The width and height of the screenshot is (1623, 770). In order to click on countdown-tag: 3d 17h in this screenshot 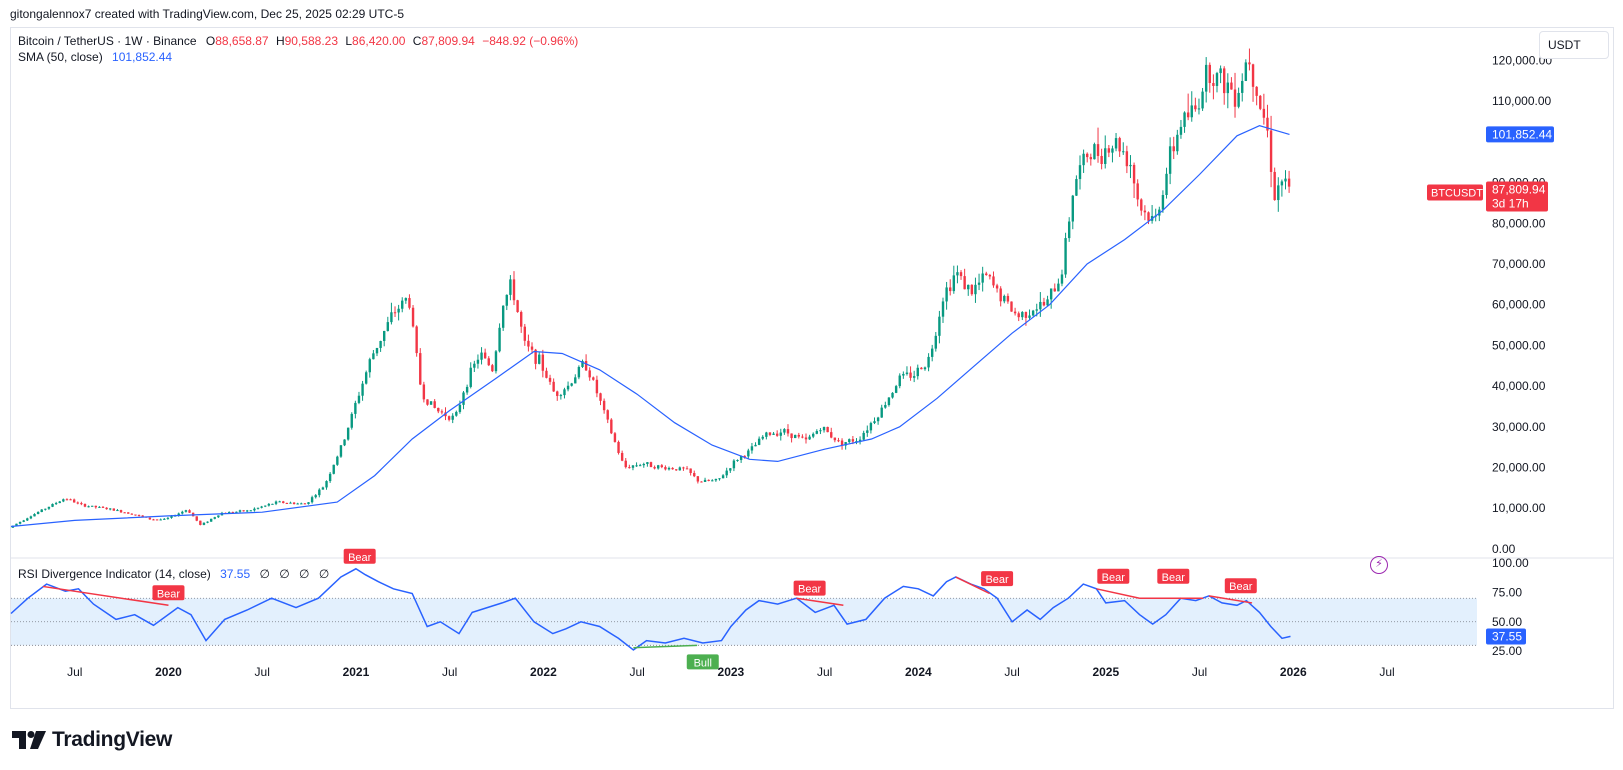, I will do `click(1510, 204)`.